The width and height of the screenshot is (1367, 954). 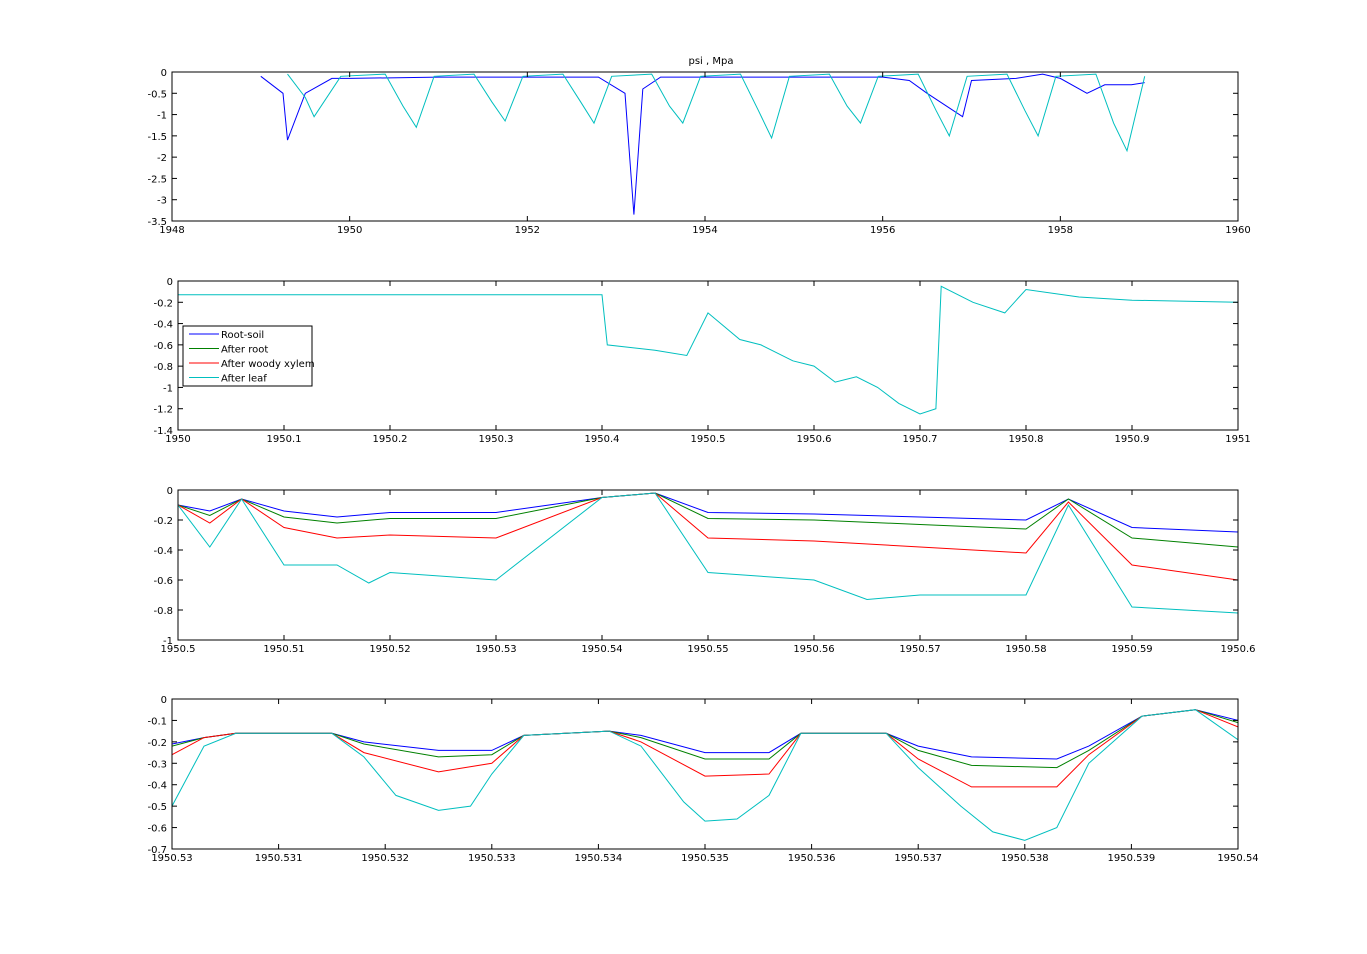 What do you see at coordinates (602, 439) in the screenshot?
I see `x-tick-label: 1950.4` at bounding box center [602, 439].